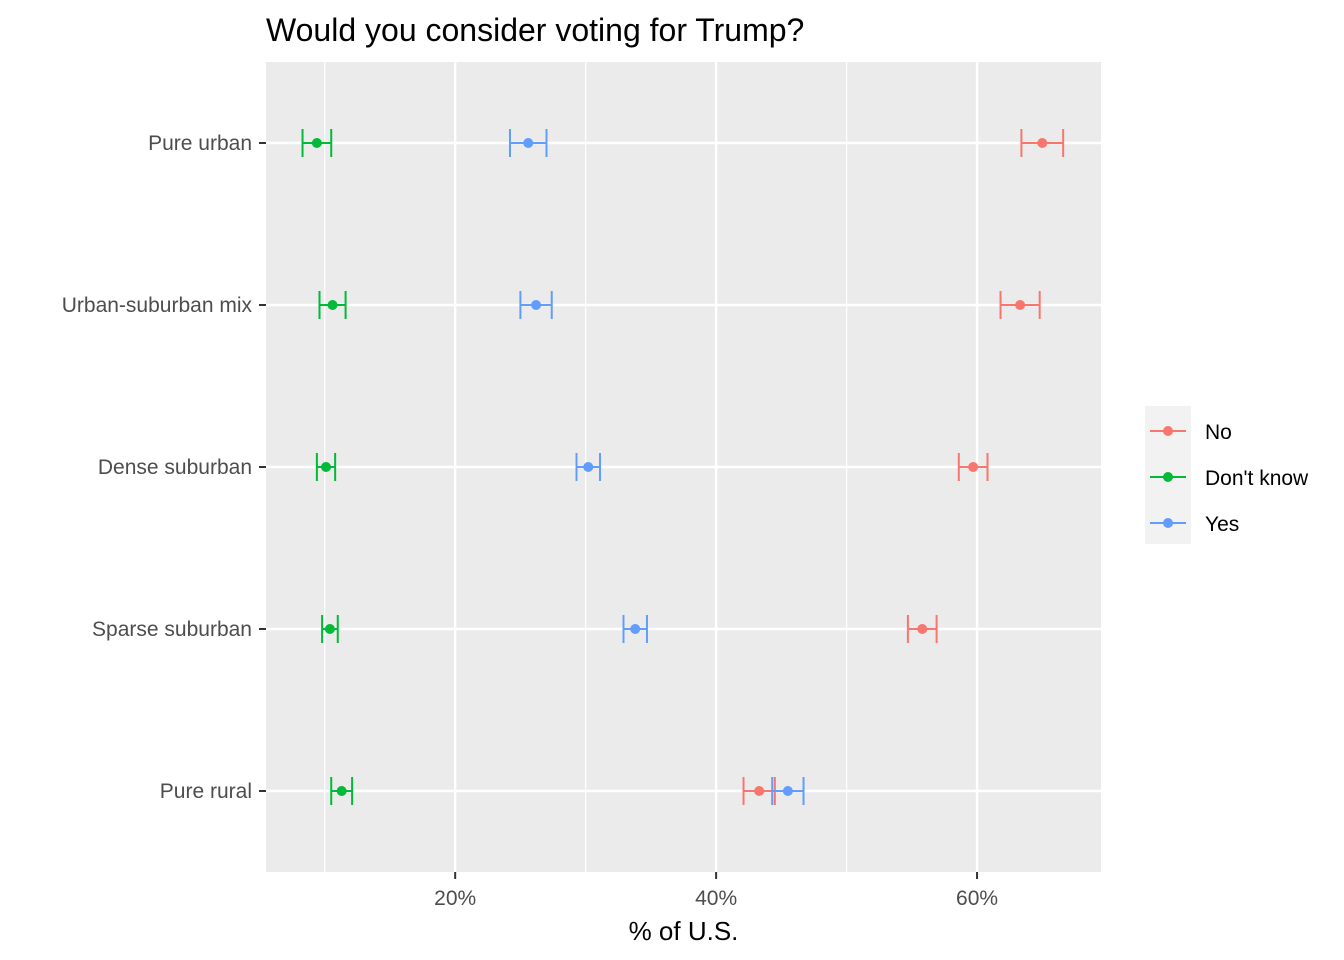 This screenshot has width=1344, height=960. Describe the element at coordinates (1257, 478) in the screenshot. I see `legend-label: Don't know` at that location.